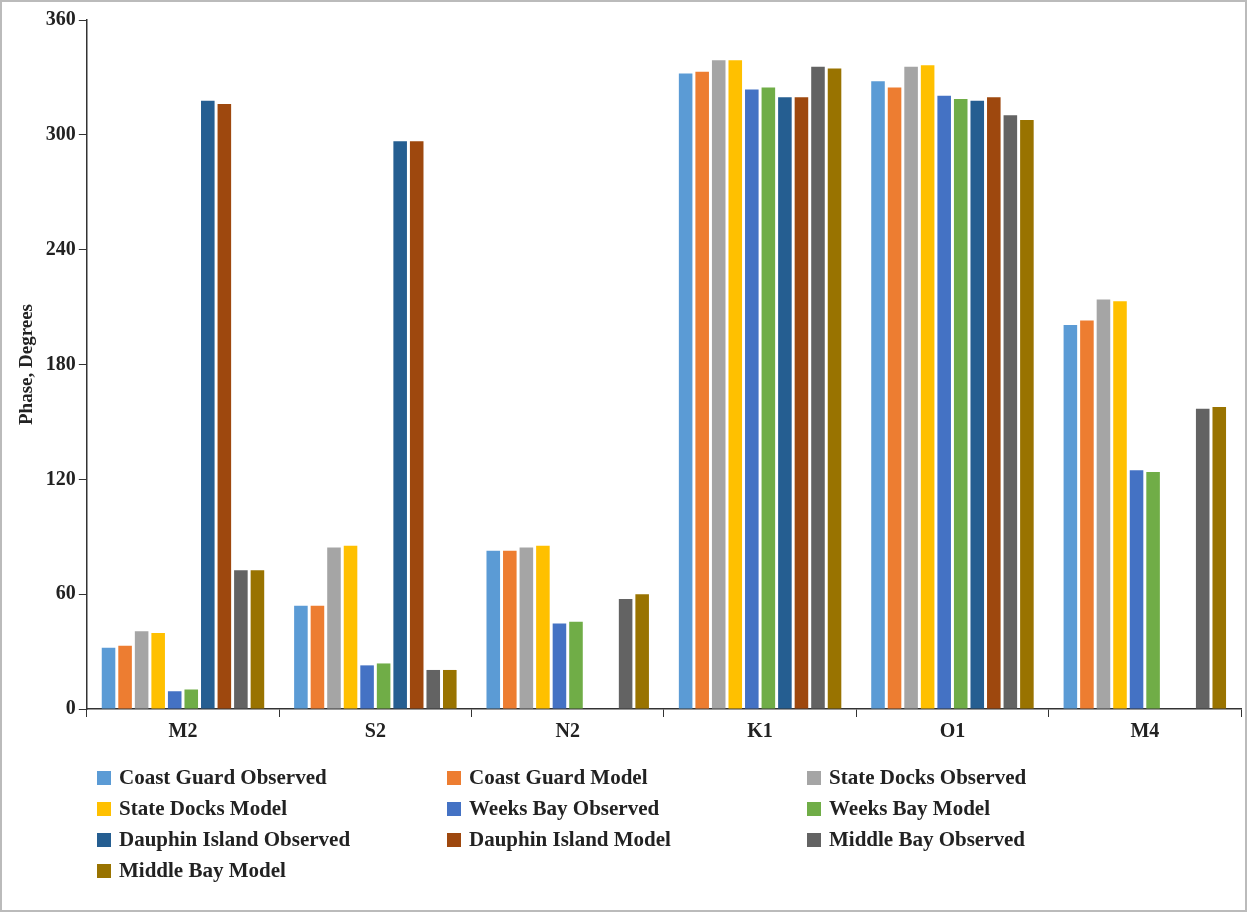 This screenshot has width=1247, height=912. I want to click on y-tick-label: 180, so click(60, 362).